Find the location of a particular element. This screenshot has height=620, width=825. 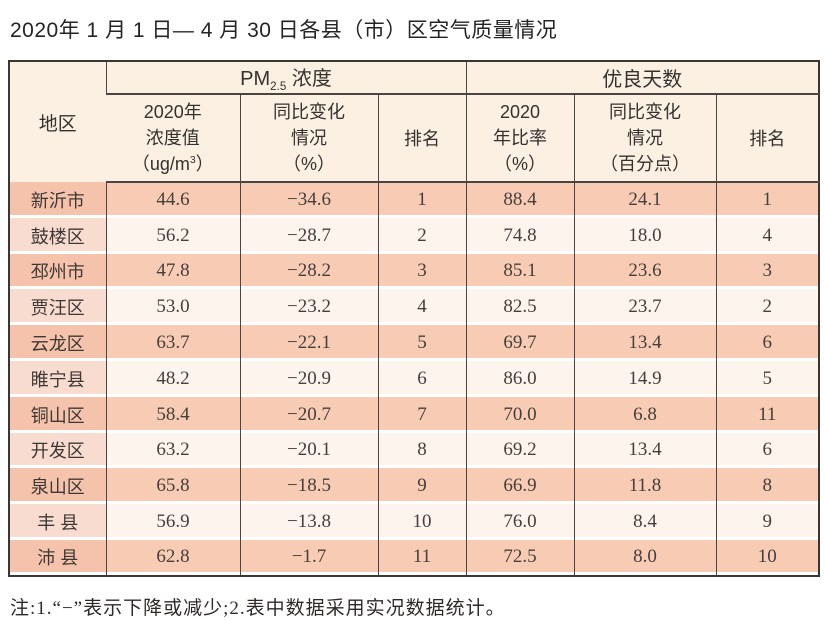

pm-value-cell: 63.7 is located at coordinates (172, 343).